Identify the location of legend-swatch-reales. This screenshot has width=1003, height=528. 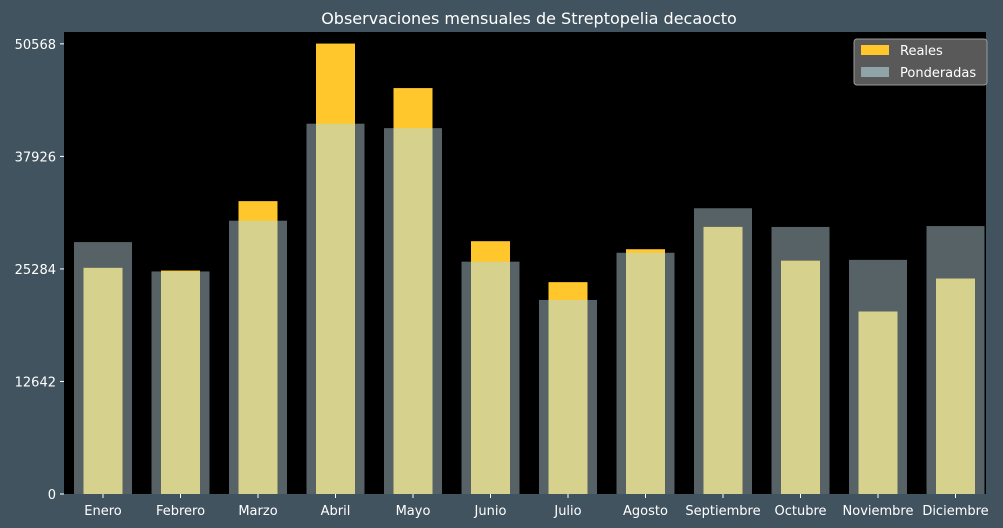
(875, 50).